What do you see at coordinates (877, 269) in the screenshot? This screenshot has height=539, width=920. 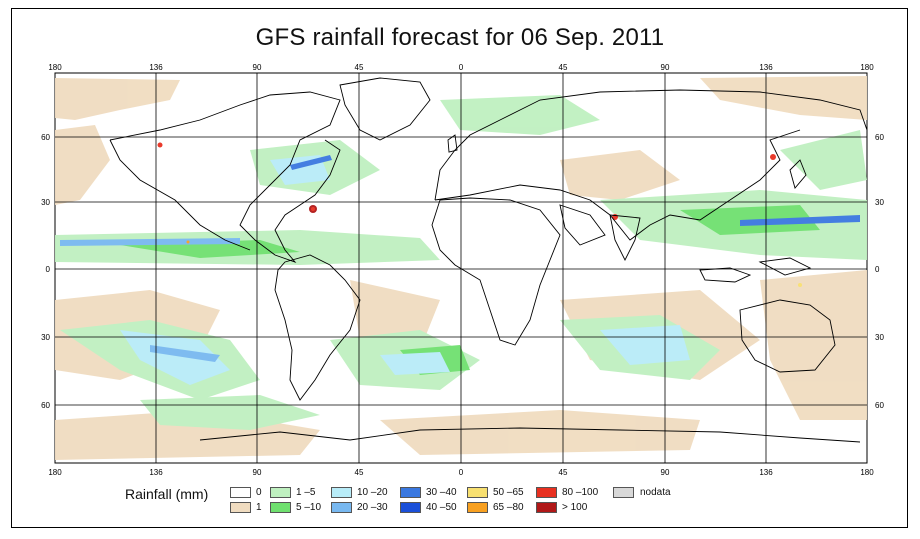 I see `lat-label-right: 0` at bounding box center [877, 269].